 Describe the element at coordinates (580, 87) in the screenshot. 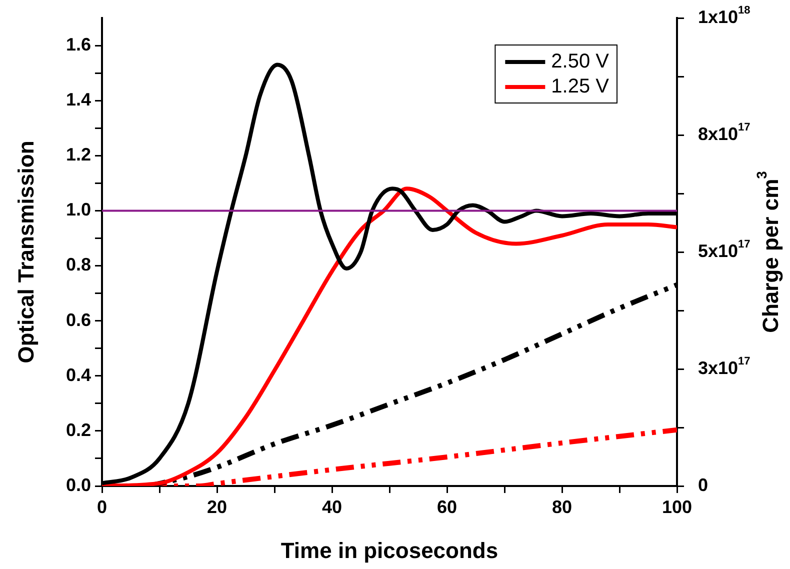

I see `legend-label: 1.25 V` at that location.